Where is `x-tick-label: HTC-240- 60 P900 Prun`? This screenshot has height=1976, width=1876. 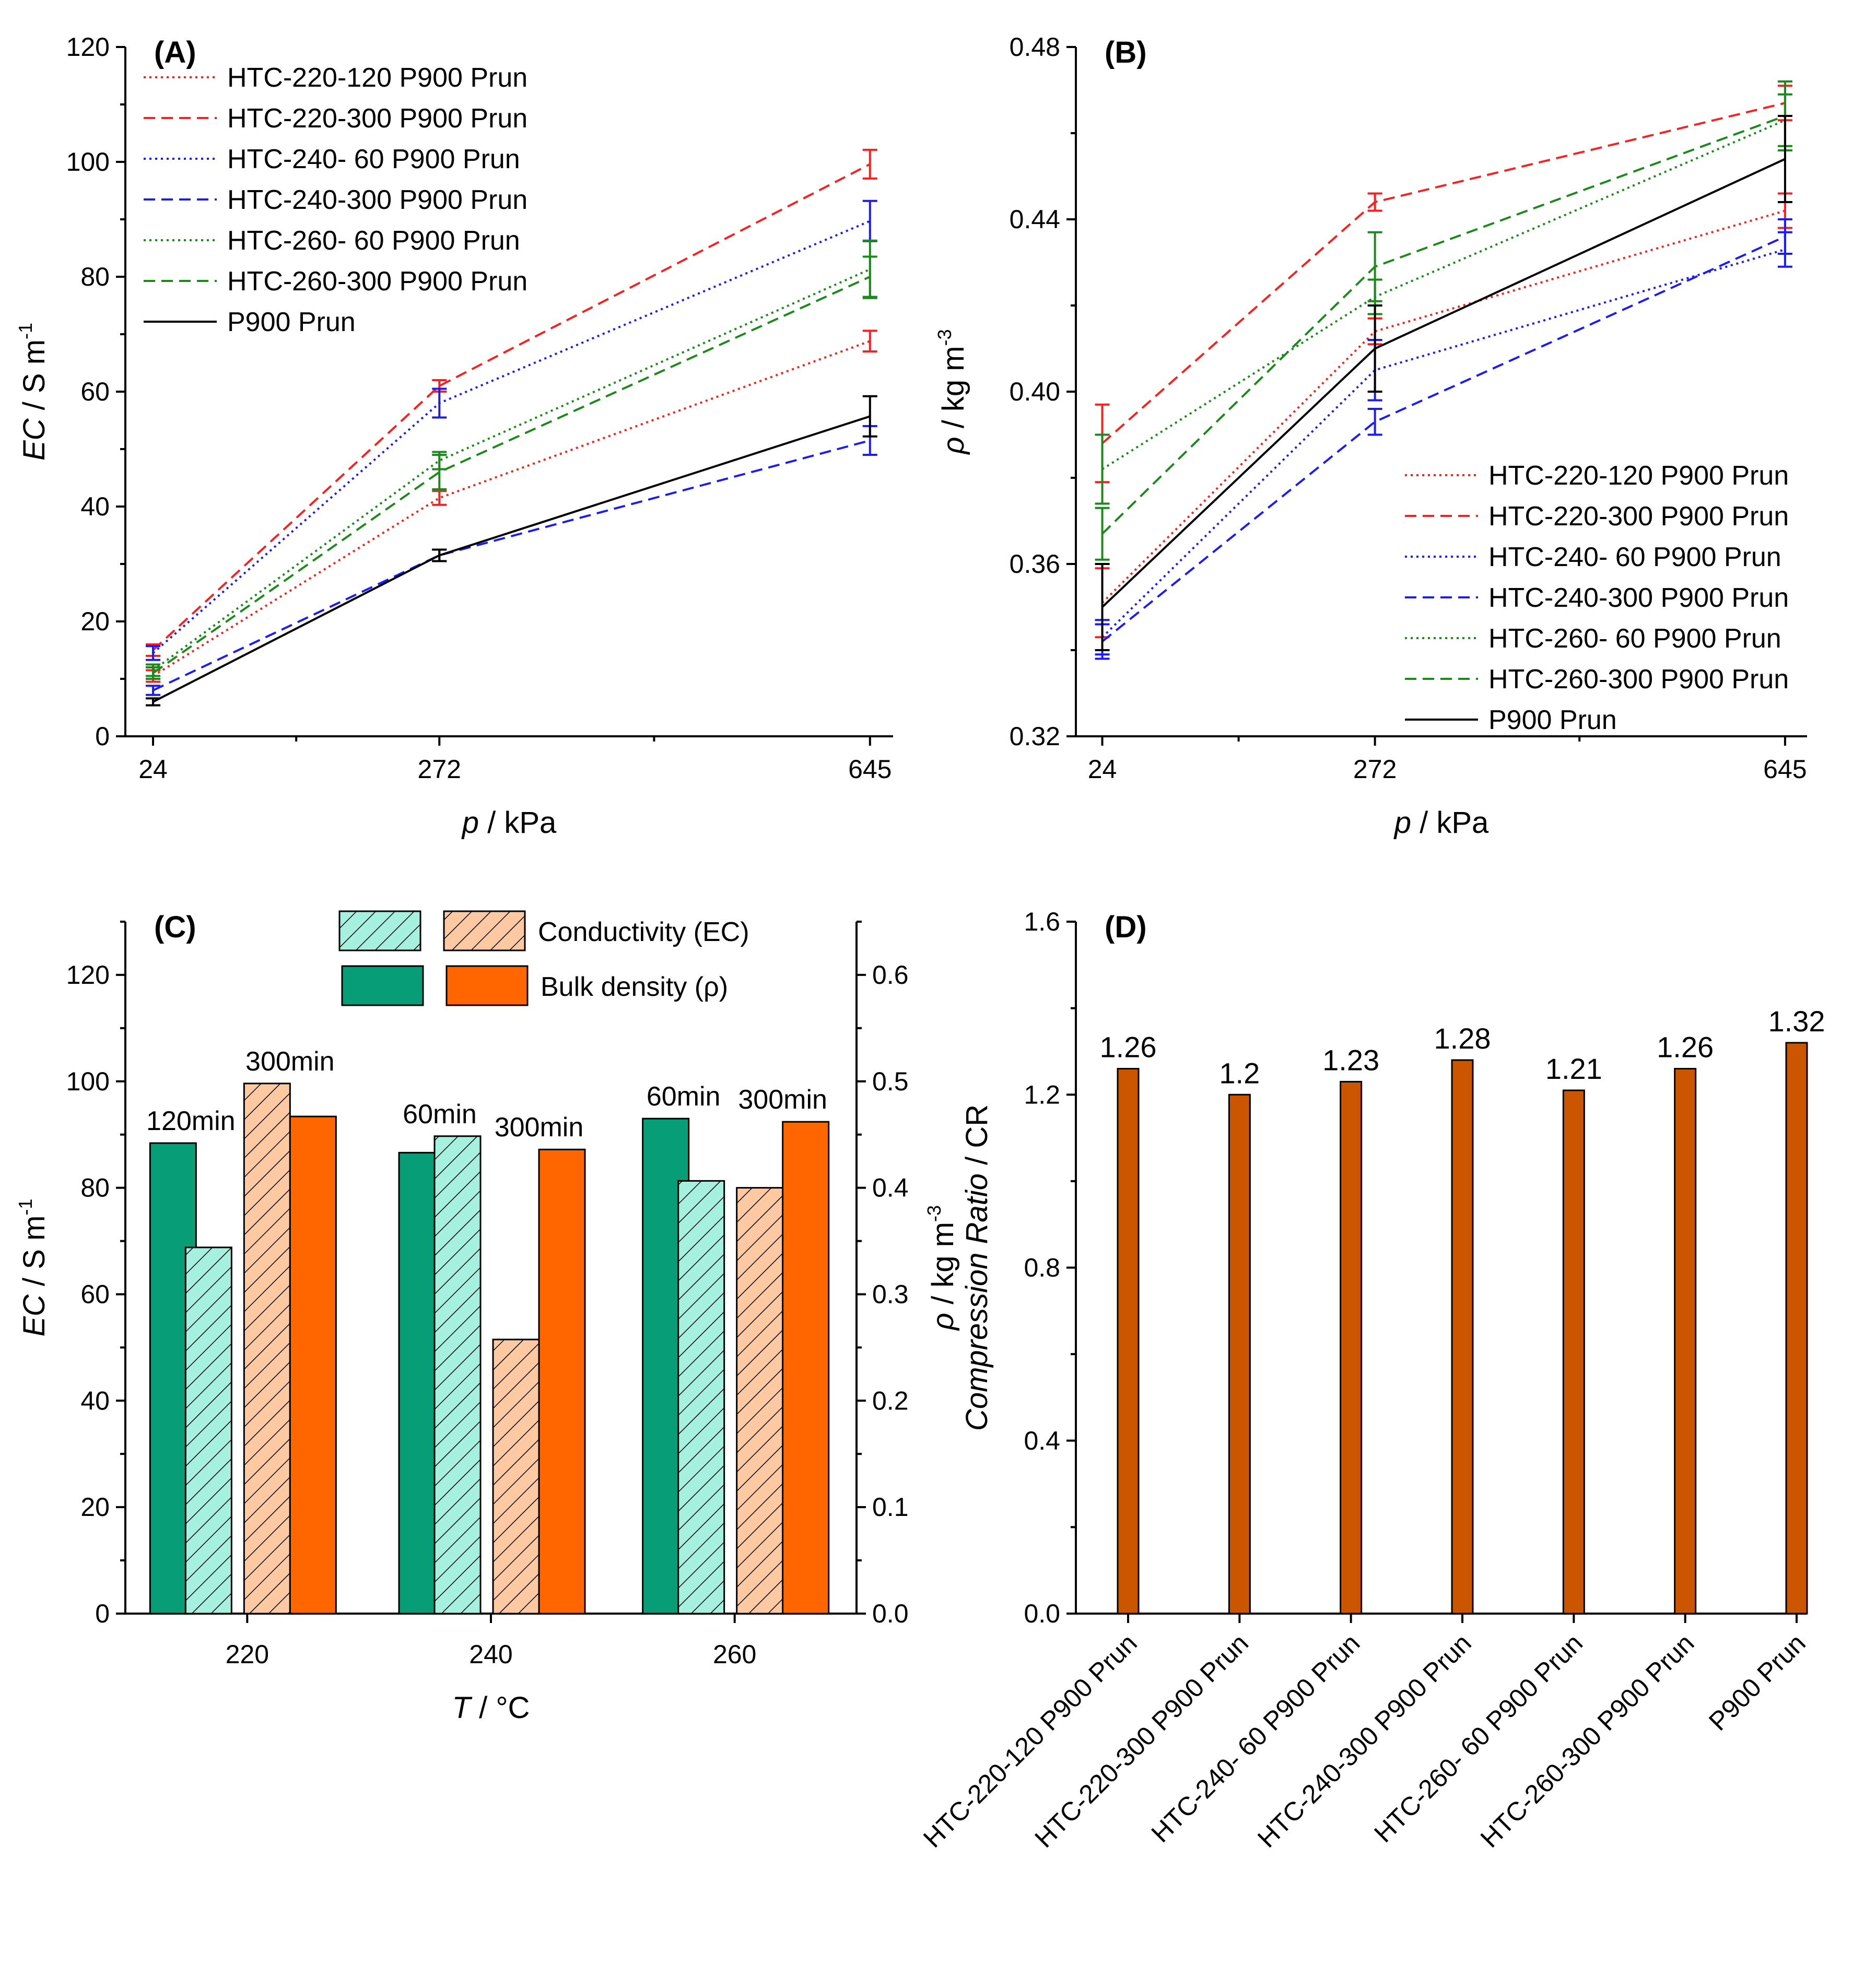
x-tick-label: HTC-240- 60 P900 Prun is located at coordinates (1256, 1738).